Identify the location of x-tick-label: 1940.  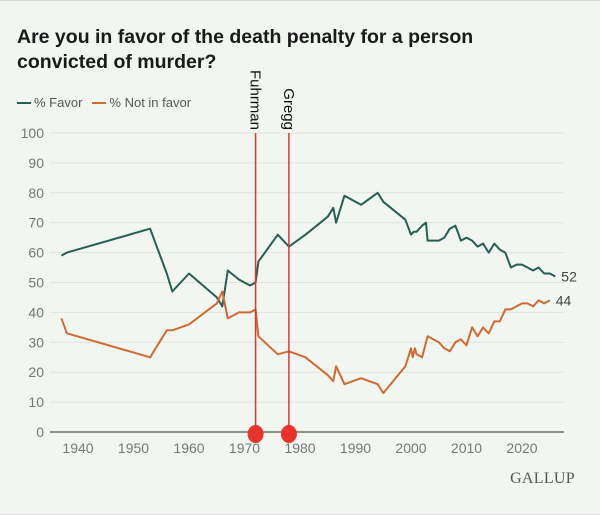
(77, 448).